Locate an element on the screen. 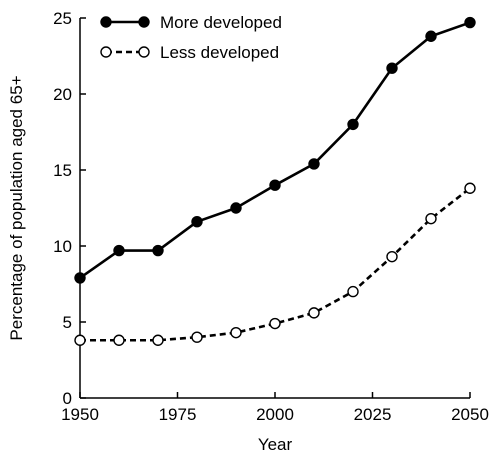 Image resolution: width=500 pixels, height=458 pixels. legend-label: More developed is located at coordinates (221, 22).